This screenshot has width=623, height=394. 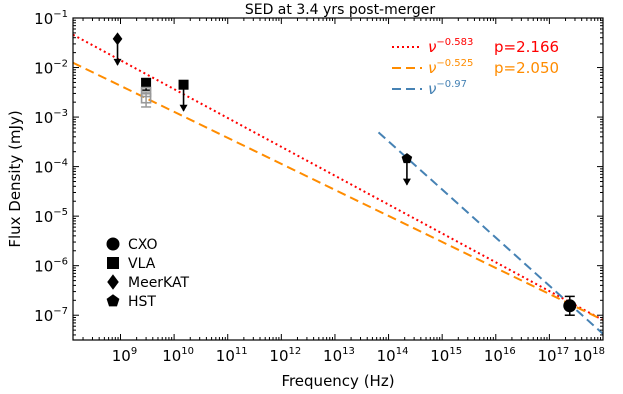 What do you see at coordinates (553, 355) in the screenshot?
I see `x-tick-label: 1017` at bounding box center [553, 355].